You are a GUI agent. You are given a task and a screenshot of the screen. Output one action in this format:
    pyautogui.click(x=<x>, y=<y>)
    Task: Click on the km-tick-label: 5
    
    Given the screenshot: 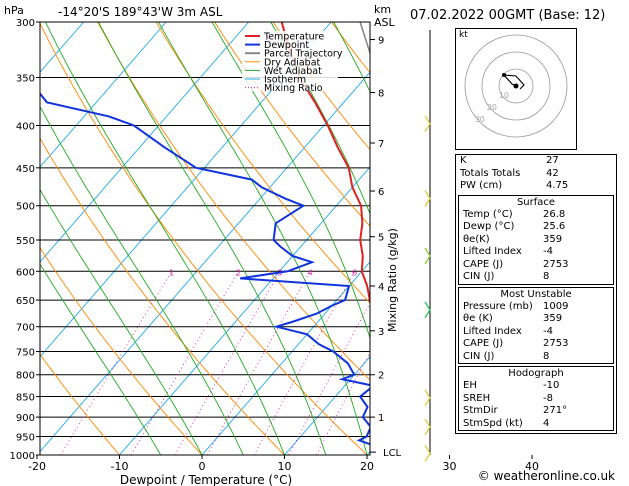 What is the action you would take?
    pyautogui.click(x=381, y=238)
    